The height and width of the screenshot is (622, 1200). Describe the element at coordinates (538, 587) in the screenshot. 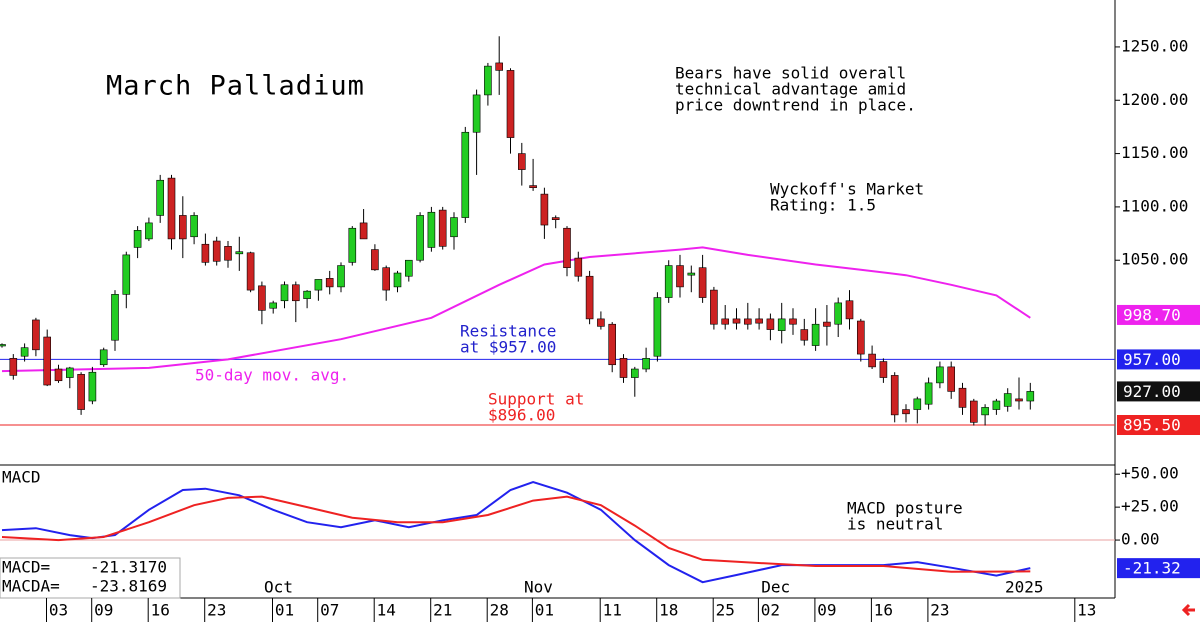

I see `month-label: Nov` at that location.